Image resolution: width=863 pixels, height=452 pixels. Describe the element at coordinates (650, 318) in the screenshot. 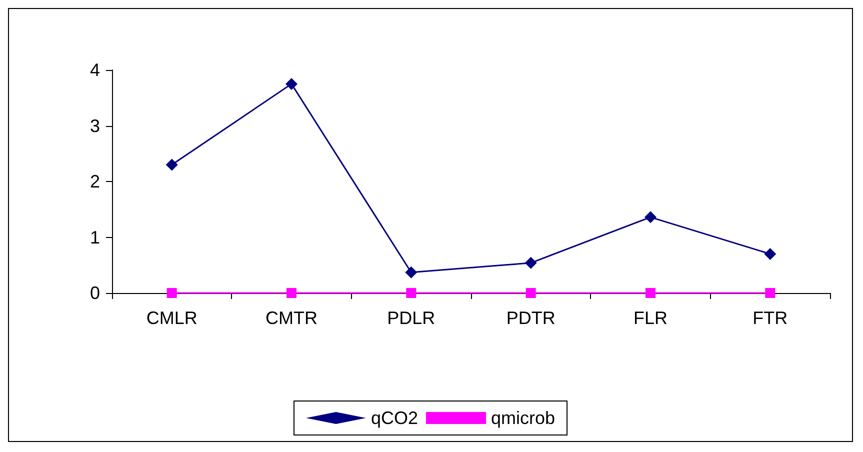

I see `x-tick-label: FLR` at that location.